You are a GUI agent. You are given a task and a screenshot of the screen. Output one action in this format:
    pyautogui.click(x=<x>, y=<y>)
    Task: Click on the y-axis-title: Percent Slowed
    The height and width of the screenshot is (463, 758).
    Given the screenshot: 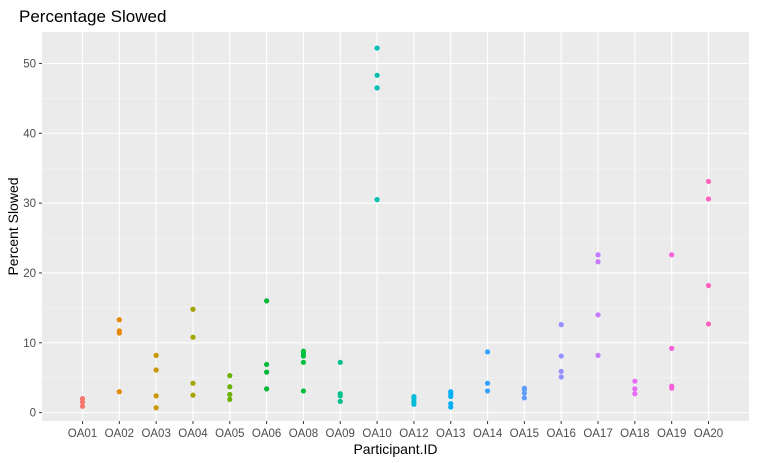 What is the action you would take?
    pyautogui.click(x=13, y=226)
    